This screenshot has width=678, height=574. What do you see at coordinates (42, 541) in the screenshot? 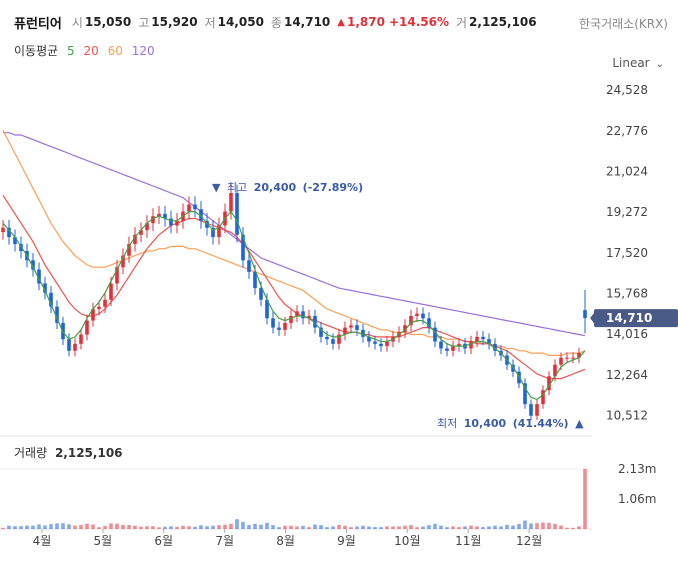
I see `month-tick-label: 4월` at bounding box center [42, 541].